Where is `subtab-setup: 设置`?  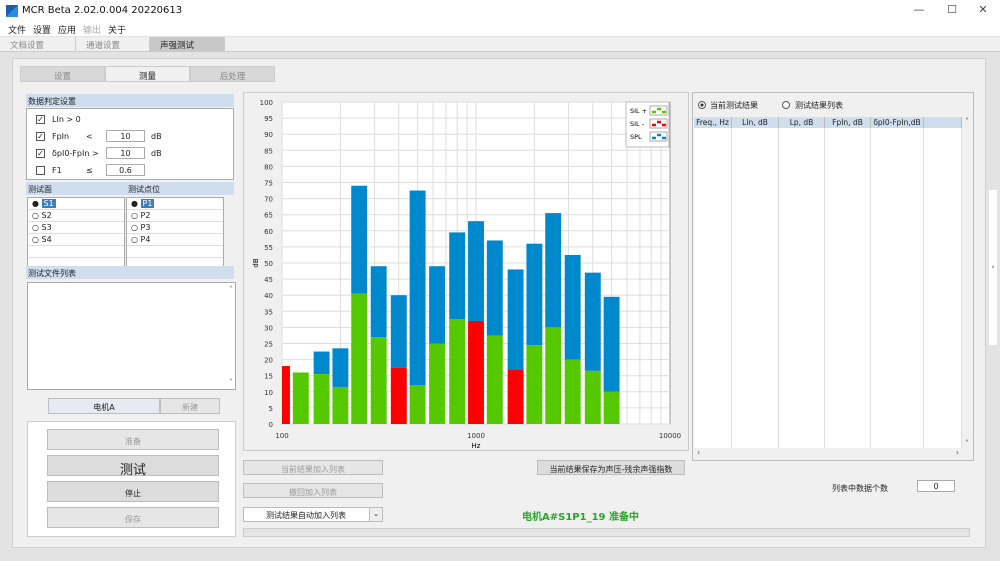
subtab-setup: 设置 is located at coordinates (62, 74).